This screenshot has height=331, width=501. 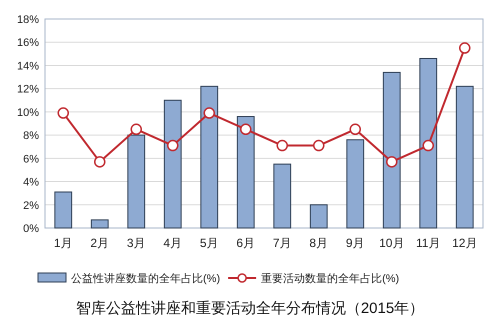 What do you see at coordinates (31, 182) in the screenshot?
I see `y-tick-label: 4%` at bounding box center [31, 182].